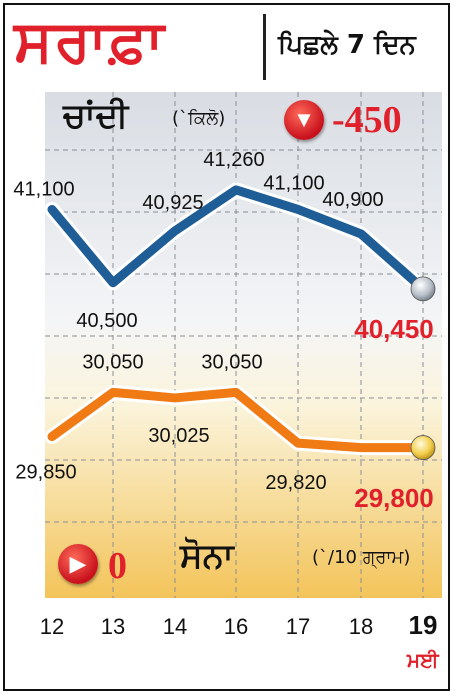 This screenshot has width=455, height=697. I want to click on gold-series, so click(240, 422).